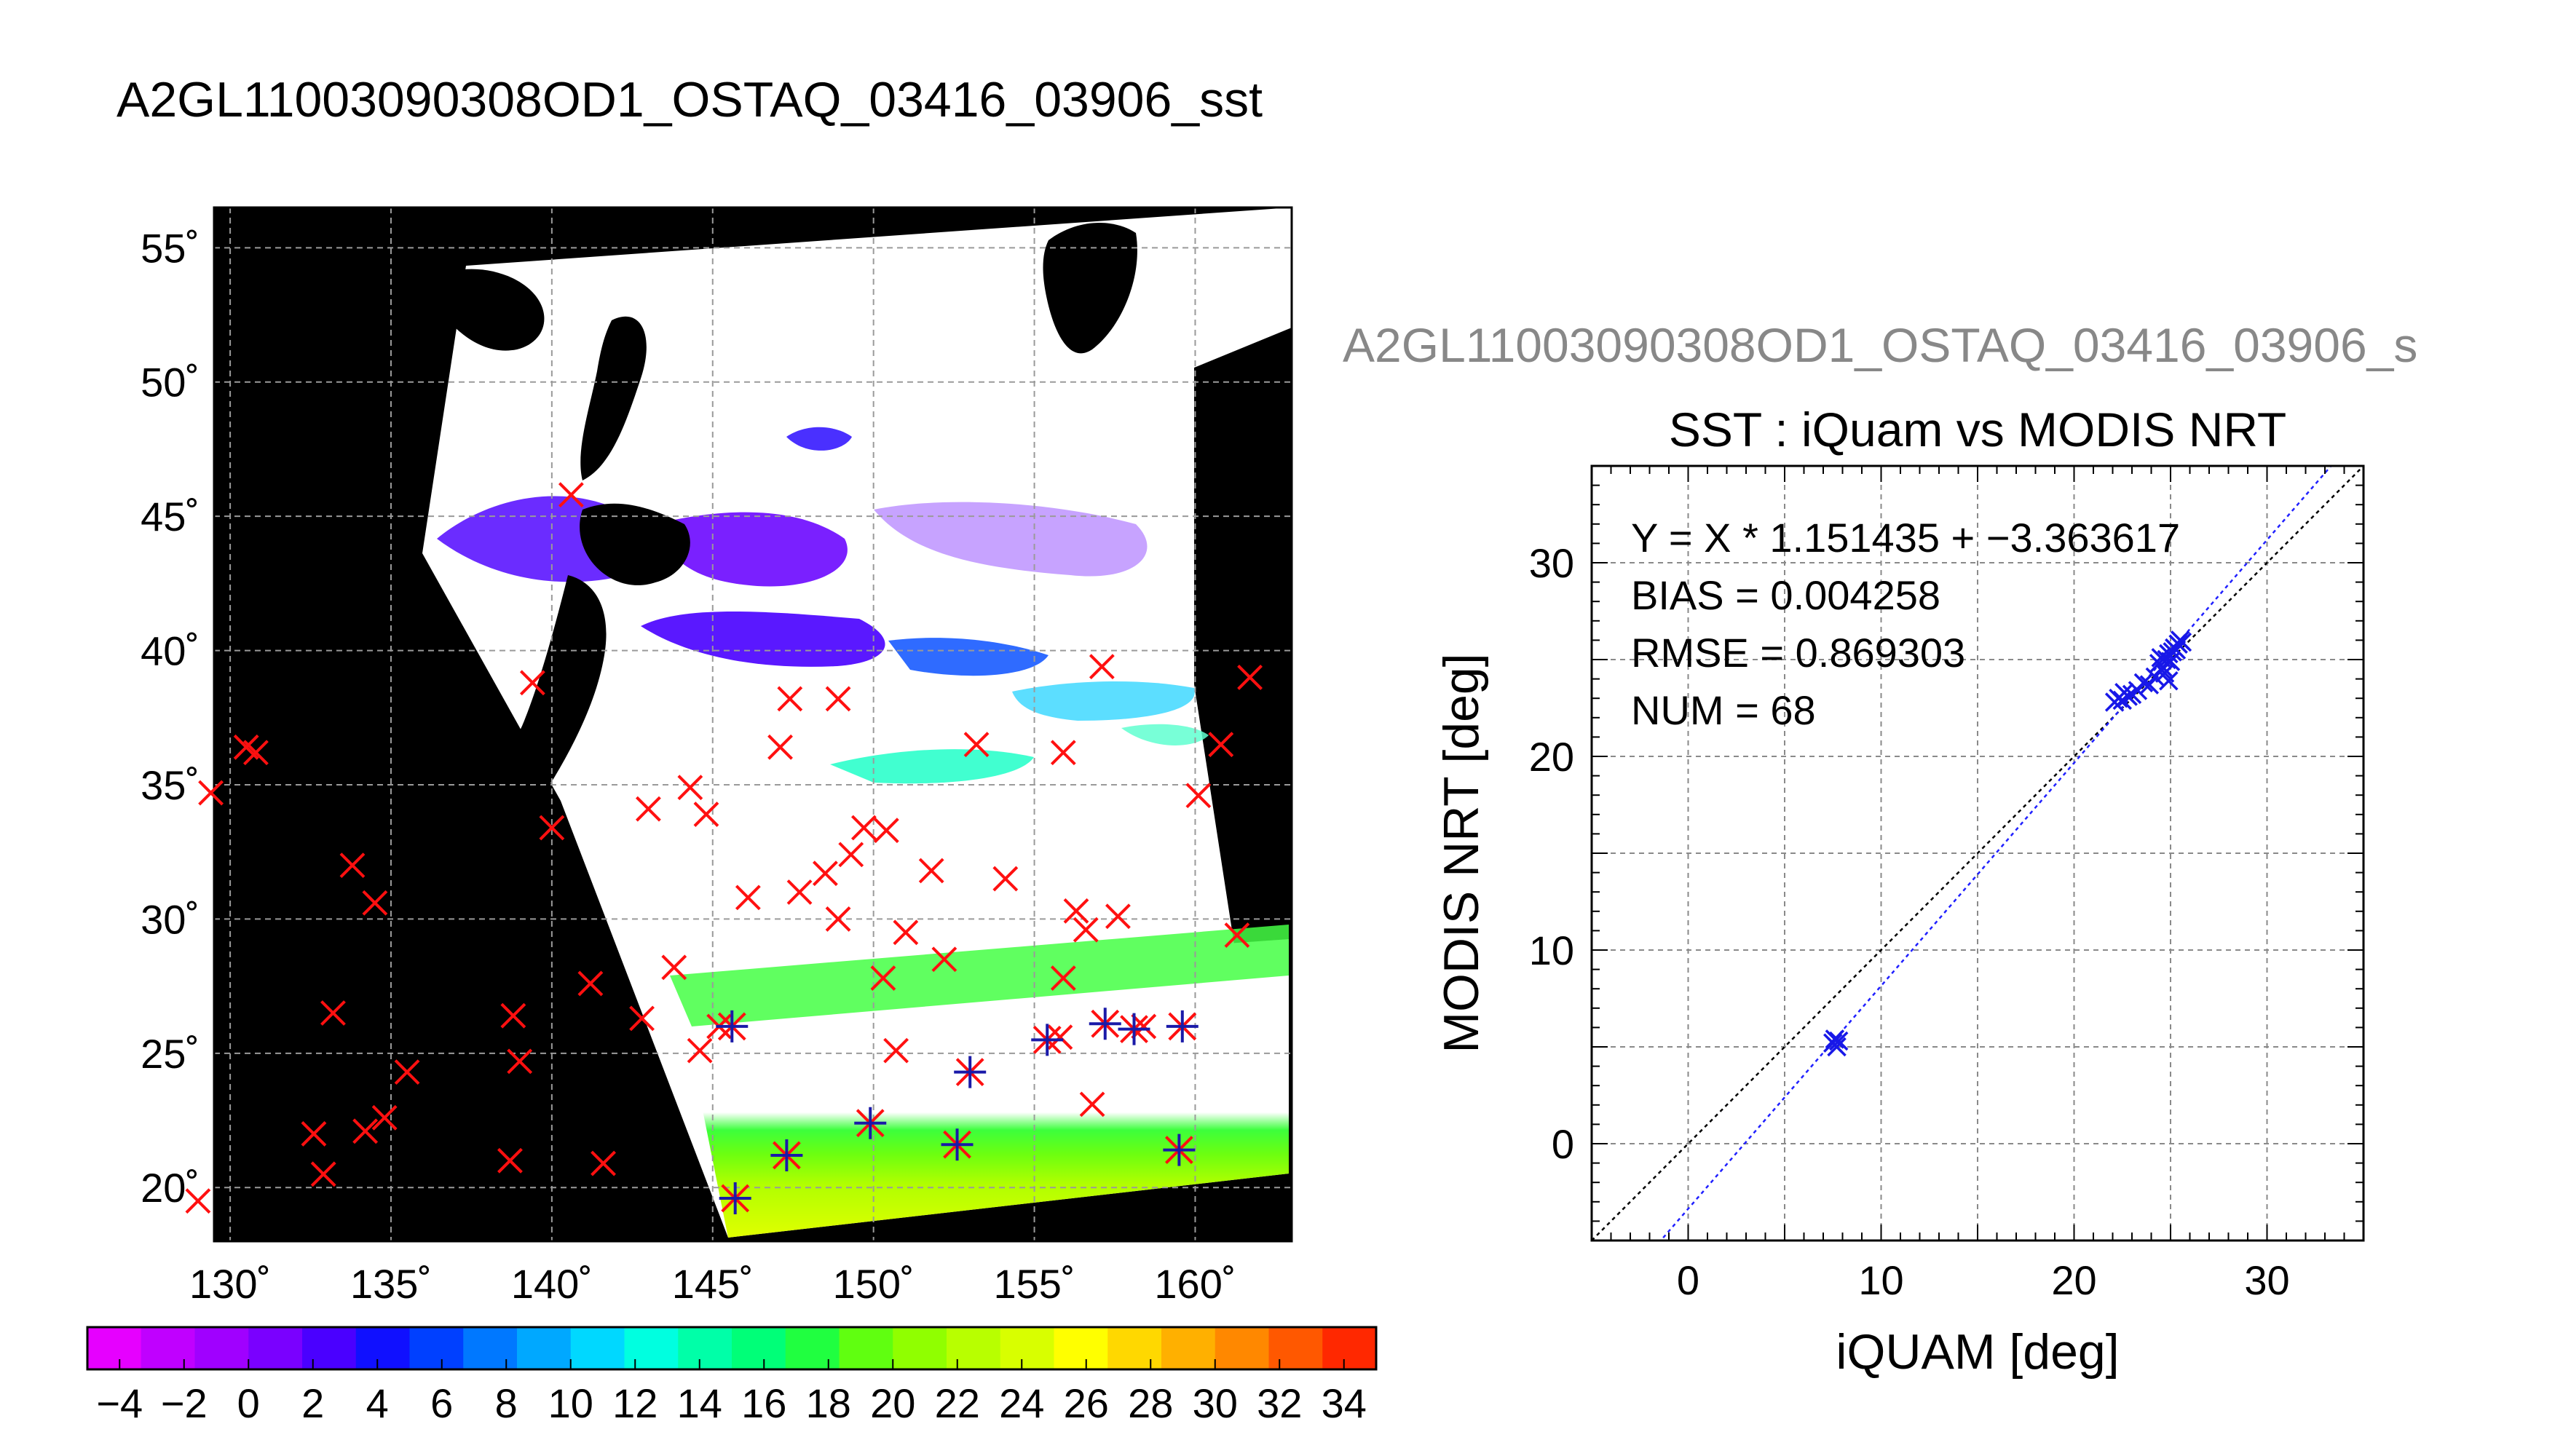 This screenshot has width=2555, height=1456. I want to click on mainland-land, so click(491, 310).